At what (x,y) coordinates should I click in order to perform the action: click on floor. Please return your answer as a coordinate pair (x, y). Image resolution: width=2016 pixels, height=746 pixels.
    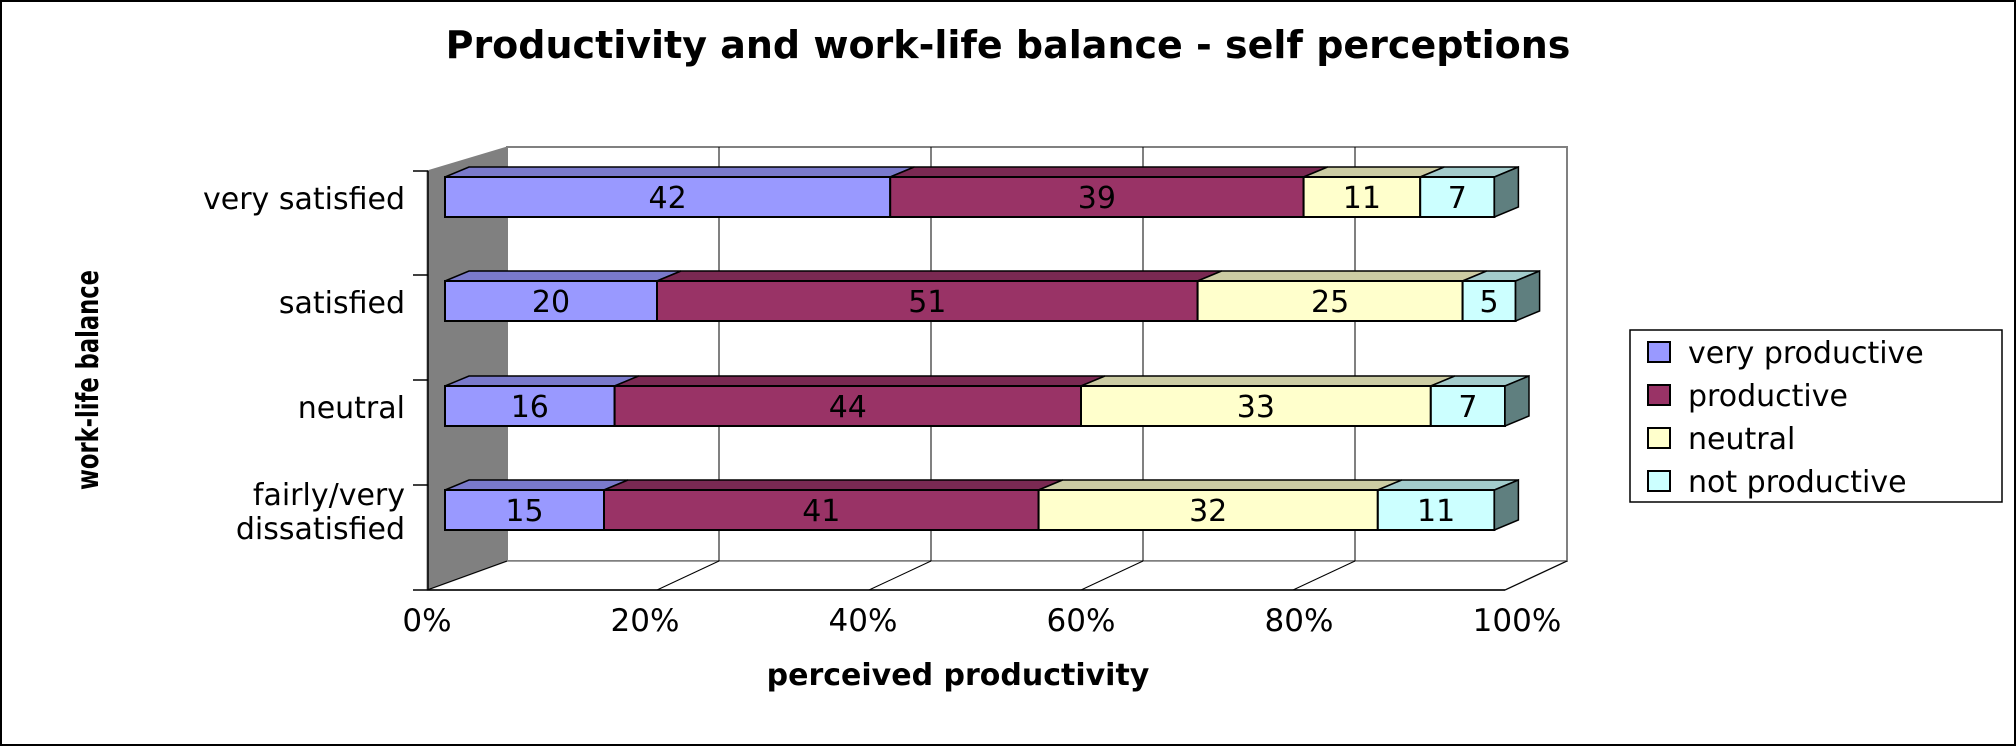
    Looking at the image, I should click on (997, 575).